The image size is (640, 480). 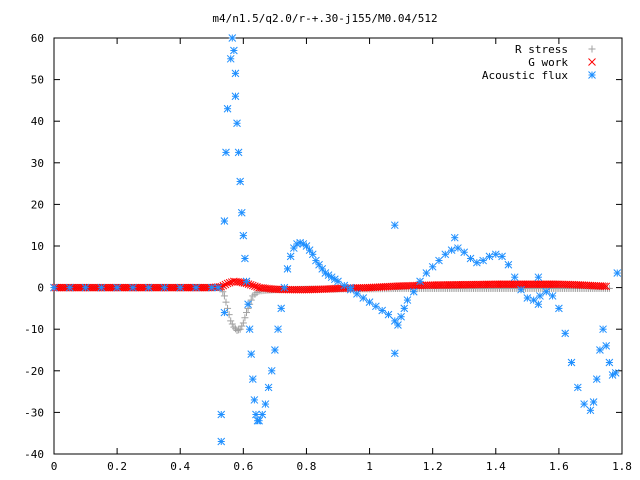 What do you see at coordinates (34, 371) in the screenshot?
I see `y-tick-label: -20` at bounding box center [34, 371].